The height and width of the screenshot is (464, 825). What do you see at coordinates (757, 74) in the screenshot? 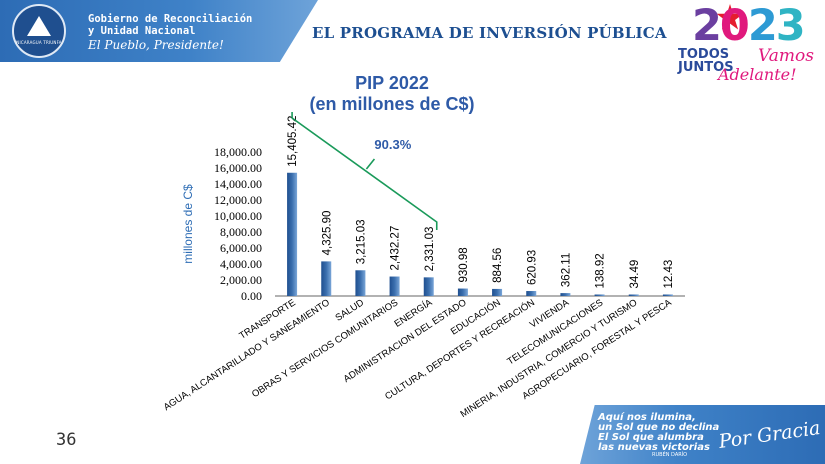
I see `logo-adelante: Adelante!` at bounding box center [757, 74].